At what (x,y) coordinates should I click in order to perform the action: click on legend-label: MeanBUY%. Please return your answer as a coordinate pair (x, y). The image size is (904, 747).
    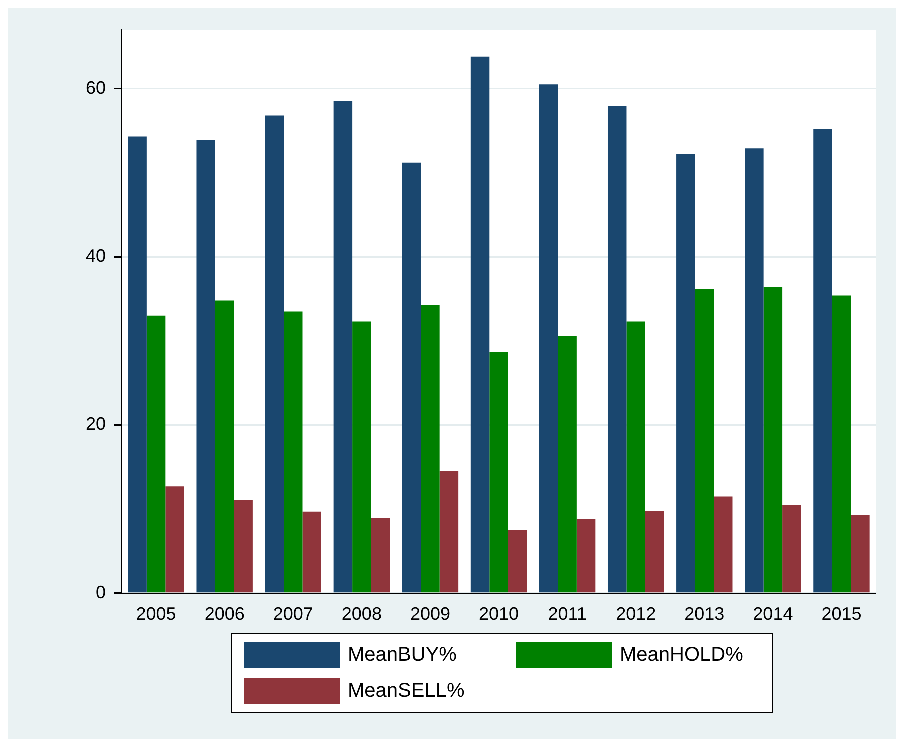
    Looking at the image, I should click on (403, 655).